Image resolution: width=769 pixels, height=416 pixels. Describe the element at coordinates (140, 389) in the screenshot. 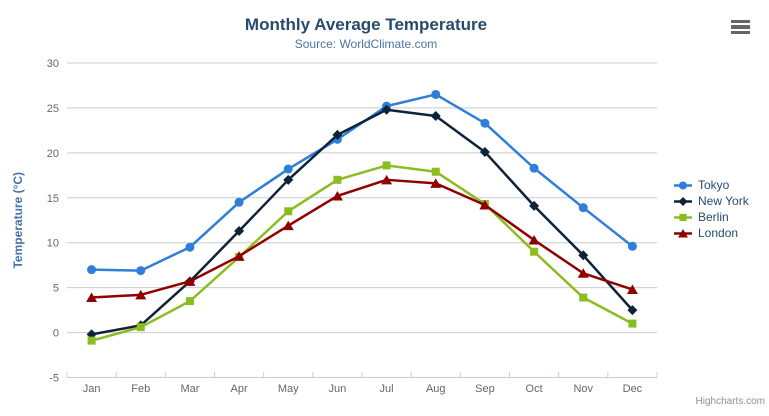

I see `x-axis-tick-label: Feb` at that location.